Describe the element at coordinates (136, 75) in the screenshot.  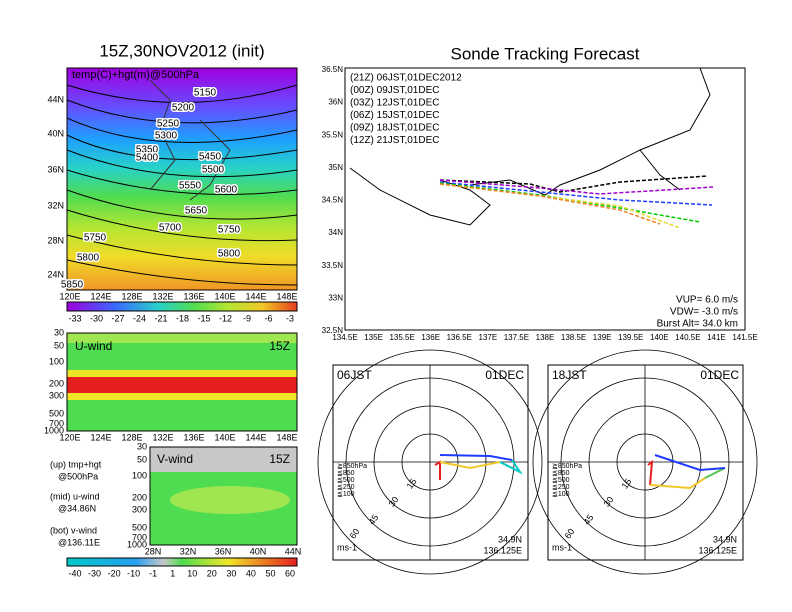
I see `panel-label: temp(C)+hgt(m)@500hPa` at that location.